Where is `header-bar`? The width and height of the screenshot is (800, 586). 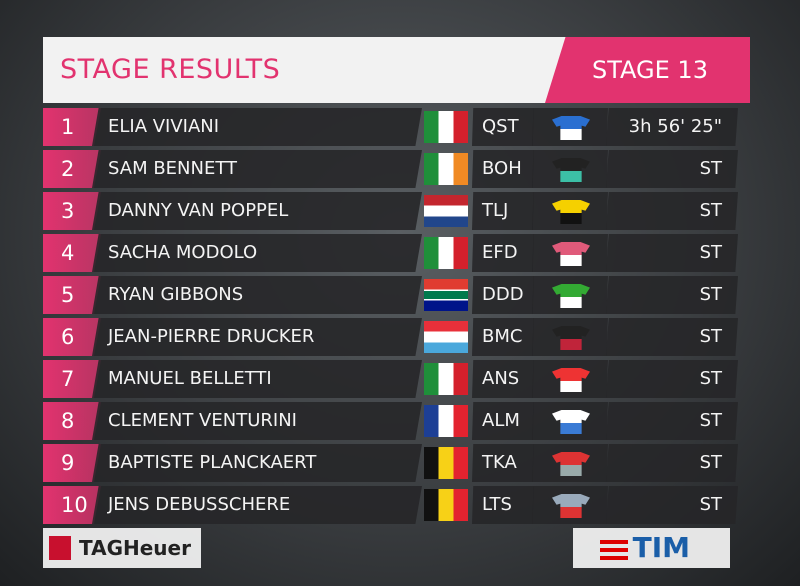
header-bar is located at coordinates (305, 70).